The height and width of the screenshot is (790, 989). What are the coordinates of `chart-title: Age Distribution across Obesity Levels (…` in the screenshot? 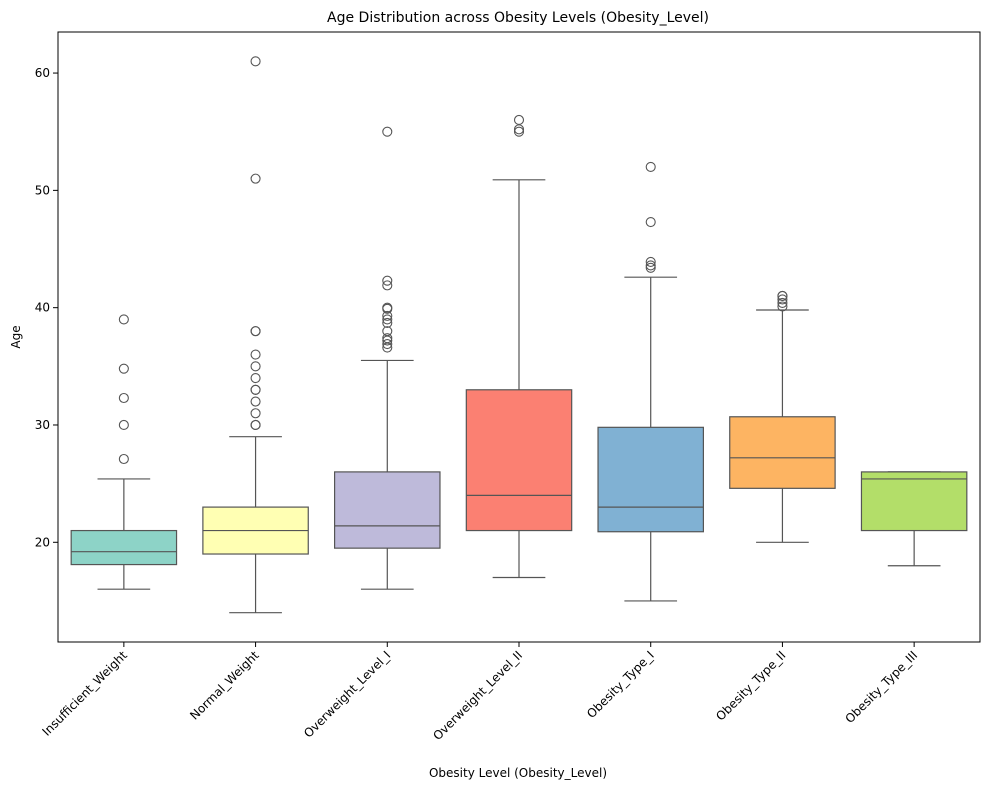 It's located at (518, 18).